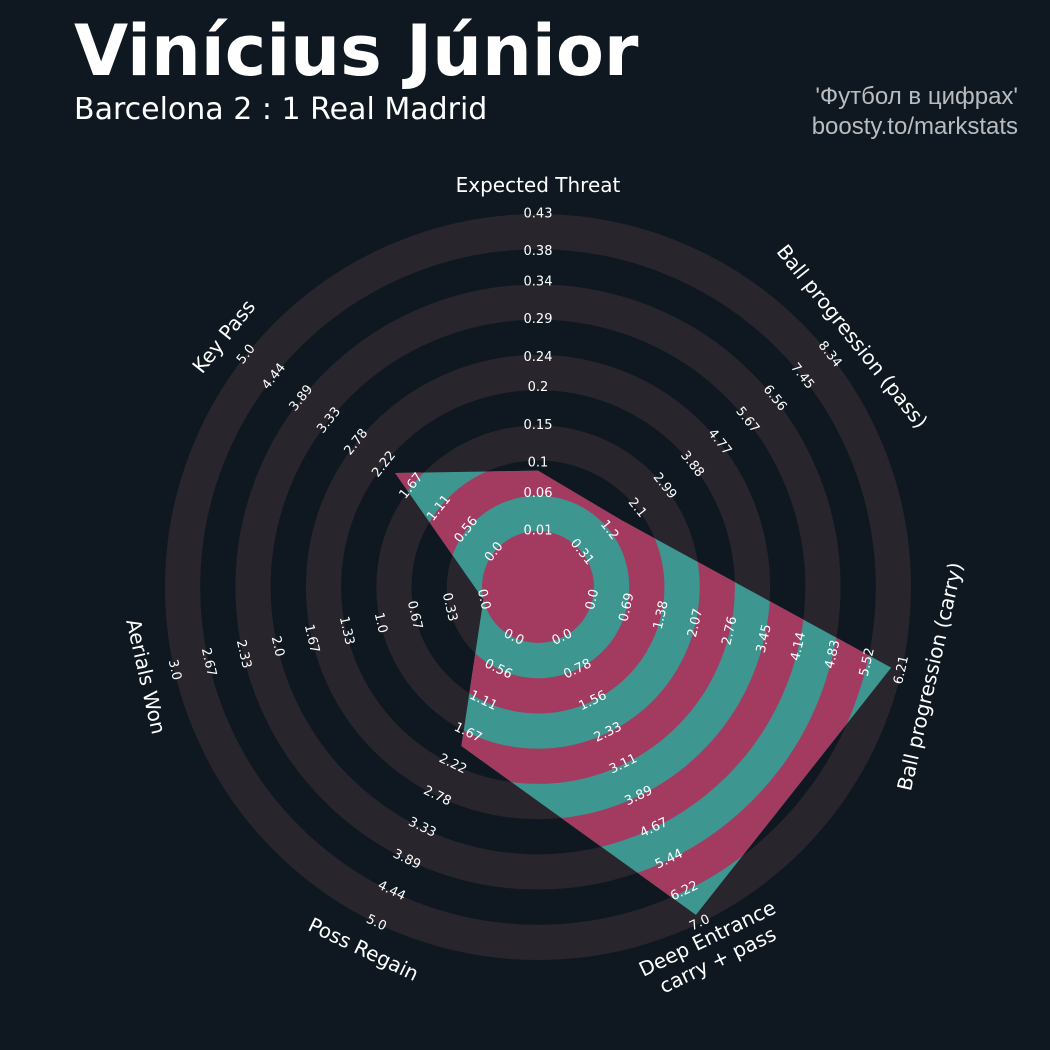  Describe the element at coordinates (346, 631) in the screenshot. I see `tick-label: 1.33` at that location.